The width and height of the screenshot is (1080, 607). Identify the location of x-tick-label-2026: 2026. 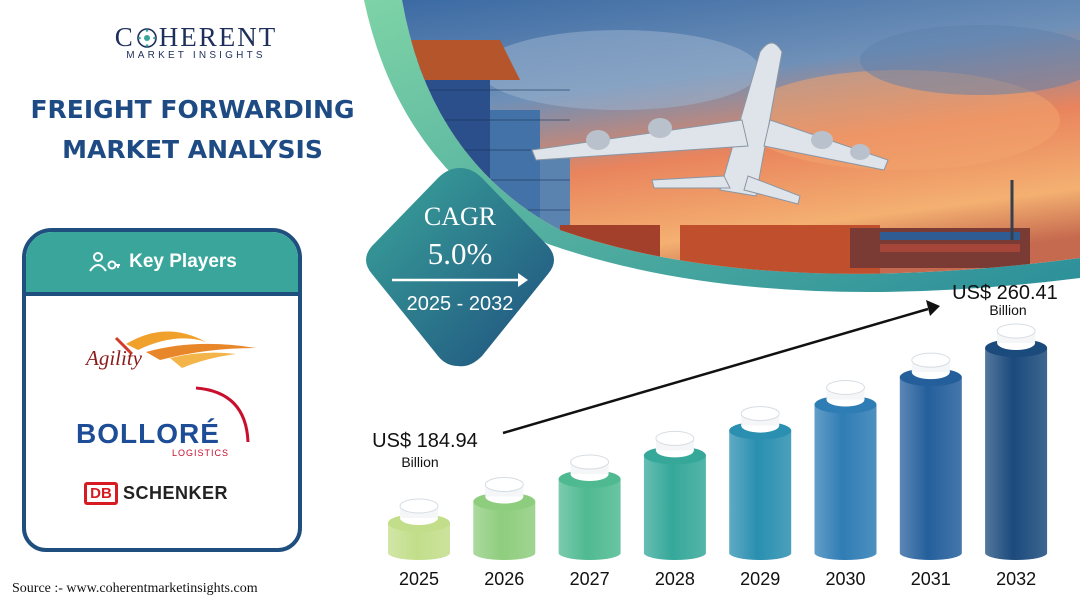
(504, 579).